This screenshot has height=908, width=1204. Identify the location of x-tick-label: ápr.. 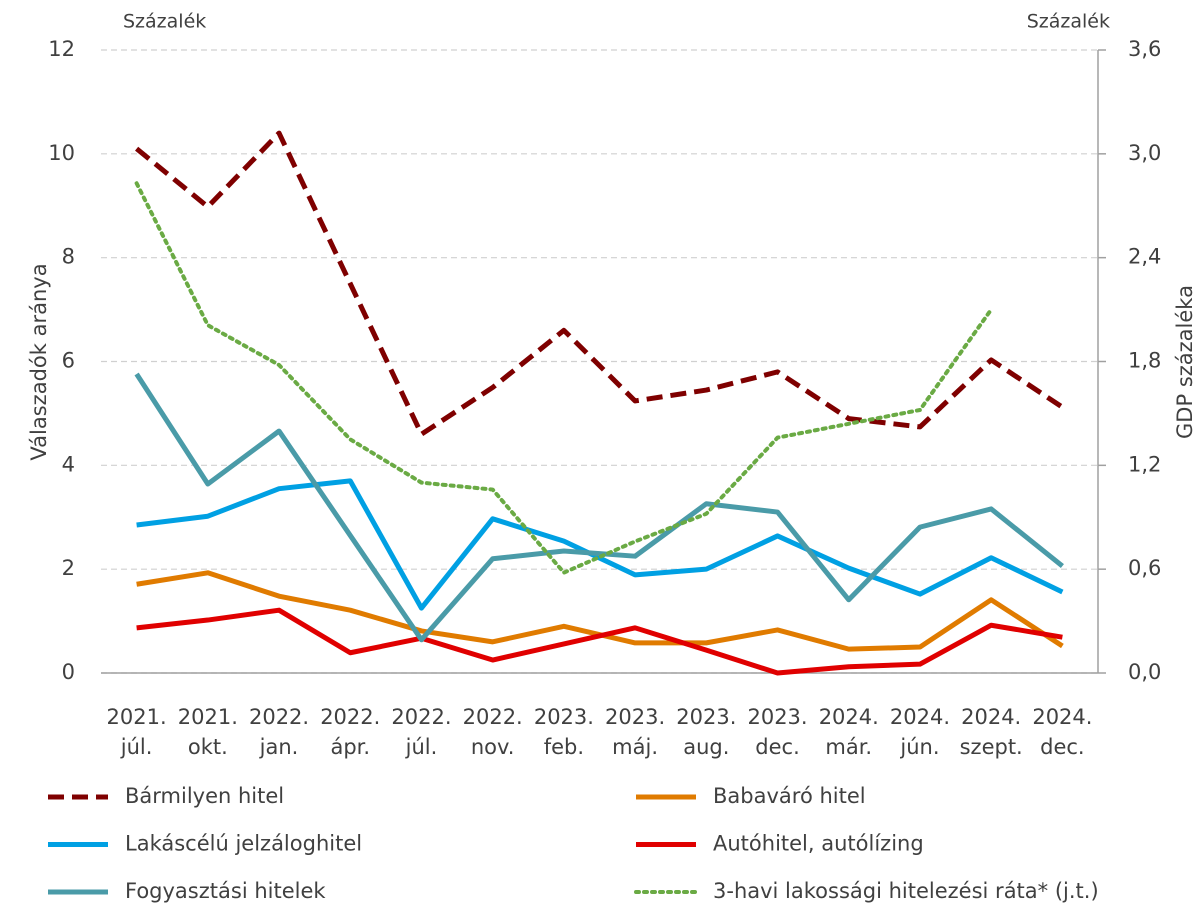
(350, 747).